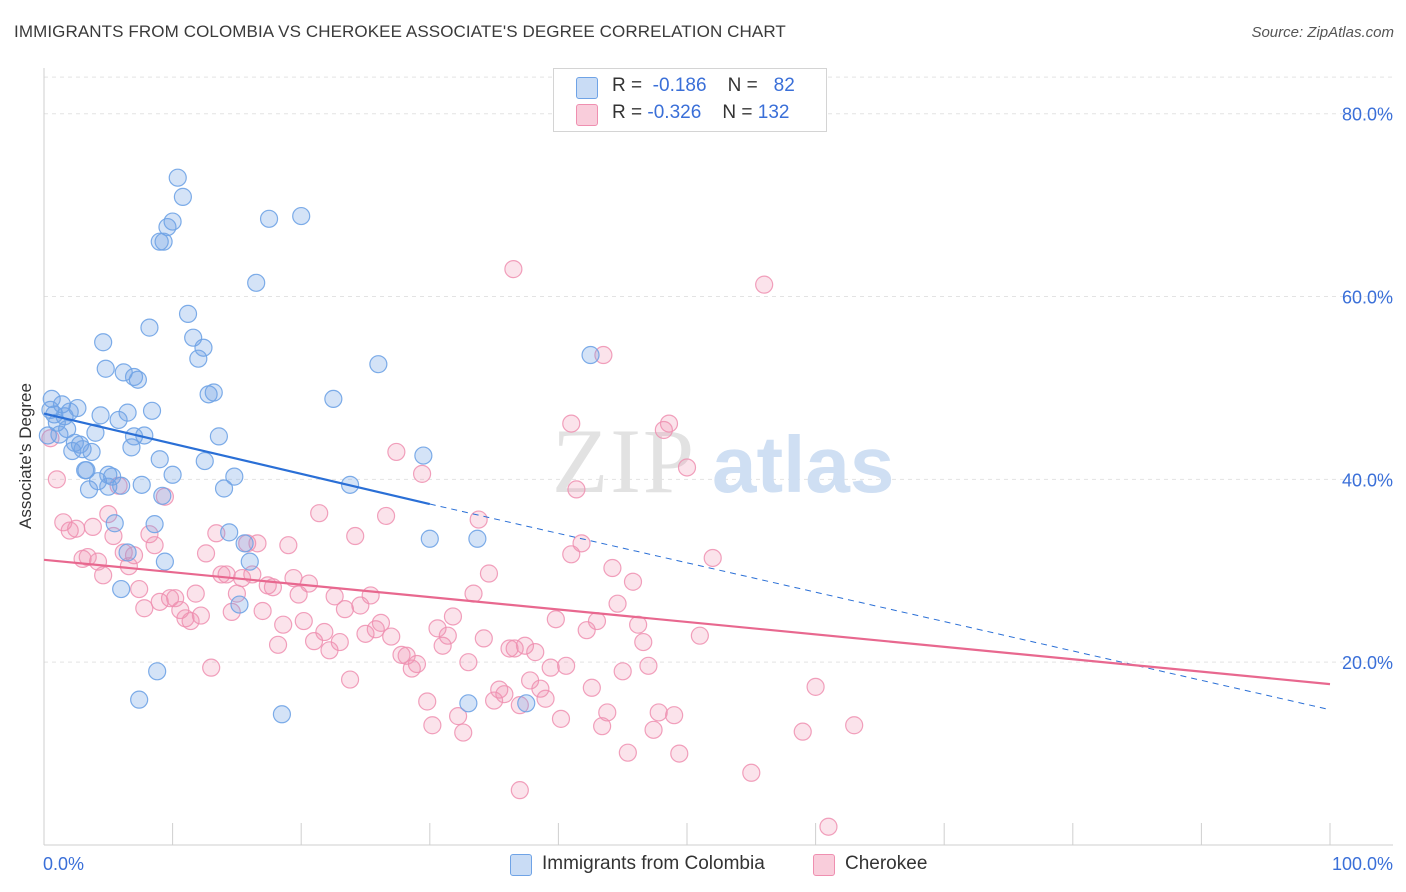  I want to click on zipatlas-watermark: ZIP atlas, so click(723, 461).